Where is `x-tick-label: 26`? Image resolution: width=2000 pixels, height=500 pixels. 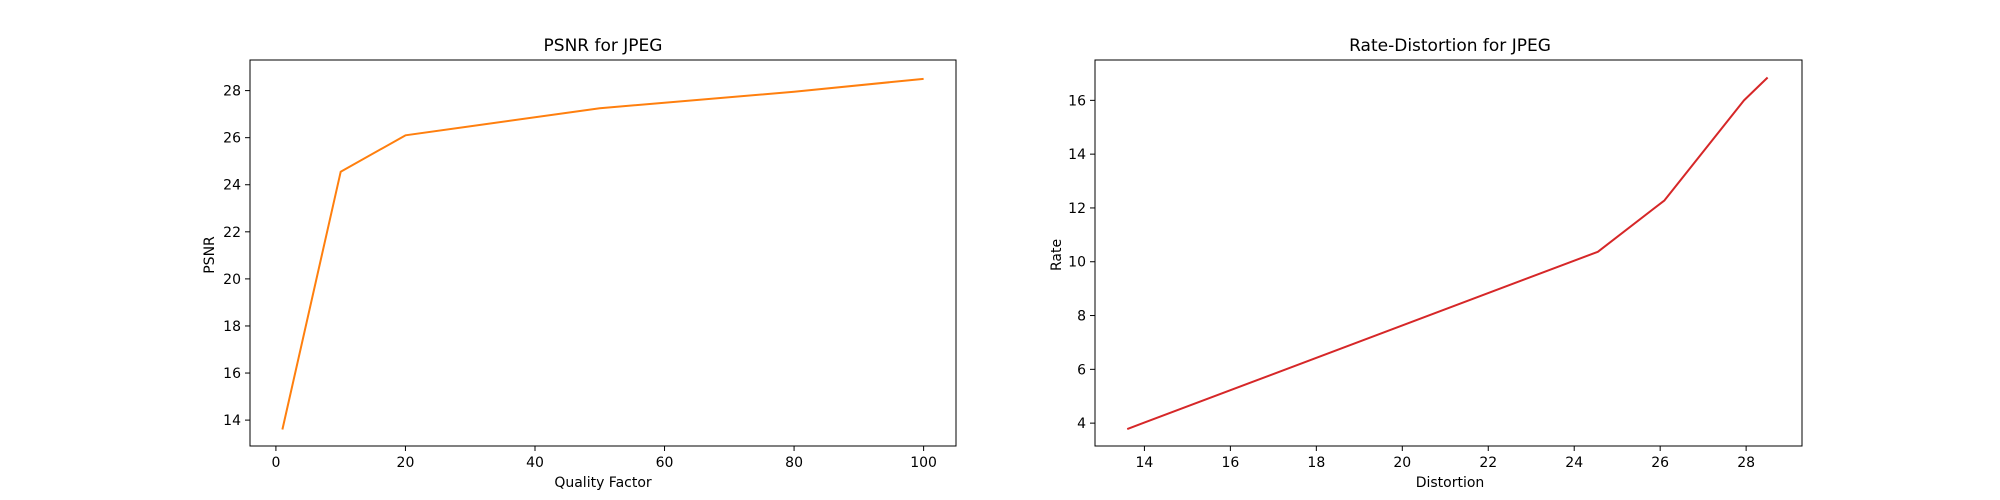 x-tick-label: 26 is located at coordinates (1660, 463).